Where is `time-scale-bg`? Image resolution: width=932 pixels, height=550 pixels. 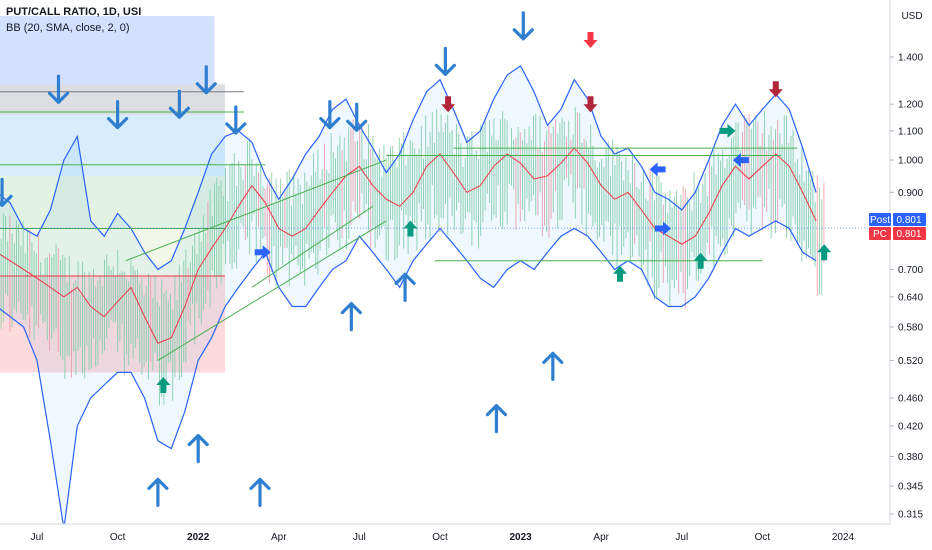
time-scale-bg is located at coordinates (466, 537).